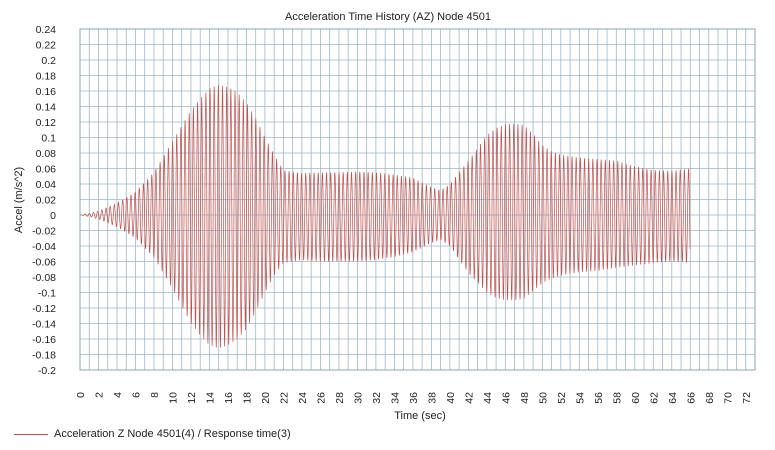 This screenshot has height=450, width=775. I want to click on x-tick-label: 34, so click(395, 398).